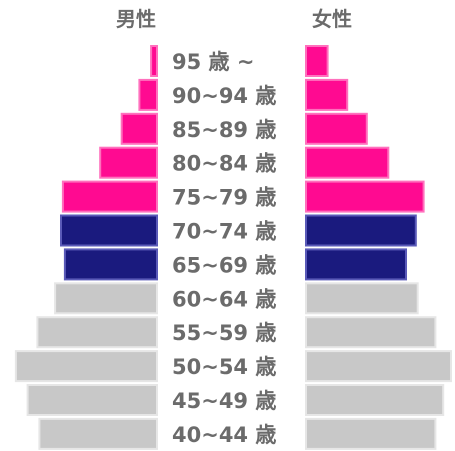 The width and height of the screenshot is (455, 451). Describe the element at coordinates (224, 435) in the screenshot. I see `age-label-11: 40~44 歳` at that location.